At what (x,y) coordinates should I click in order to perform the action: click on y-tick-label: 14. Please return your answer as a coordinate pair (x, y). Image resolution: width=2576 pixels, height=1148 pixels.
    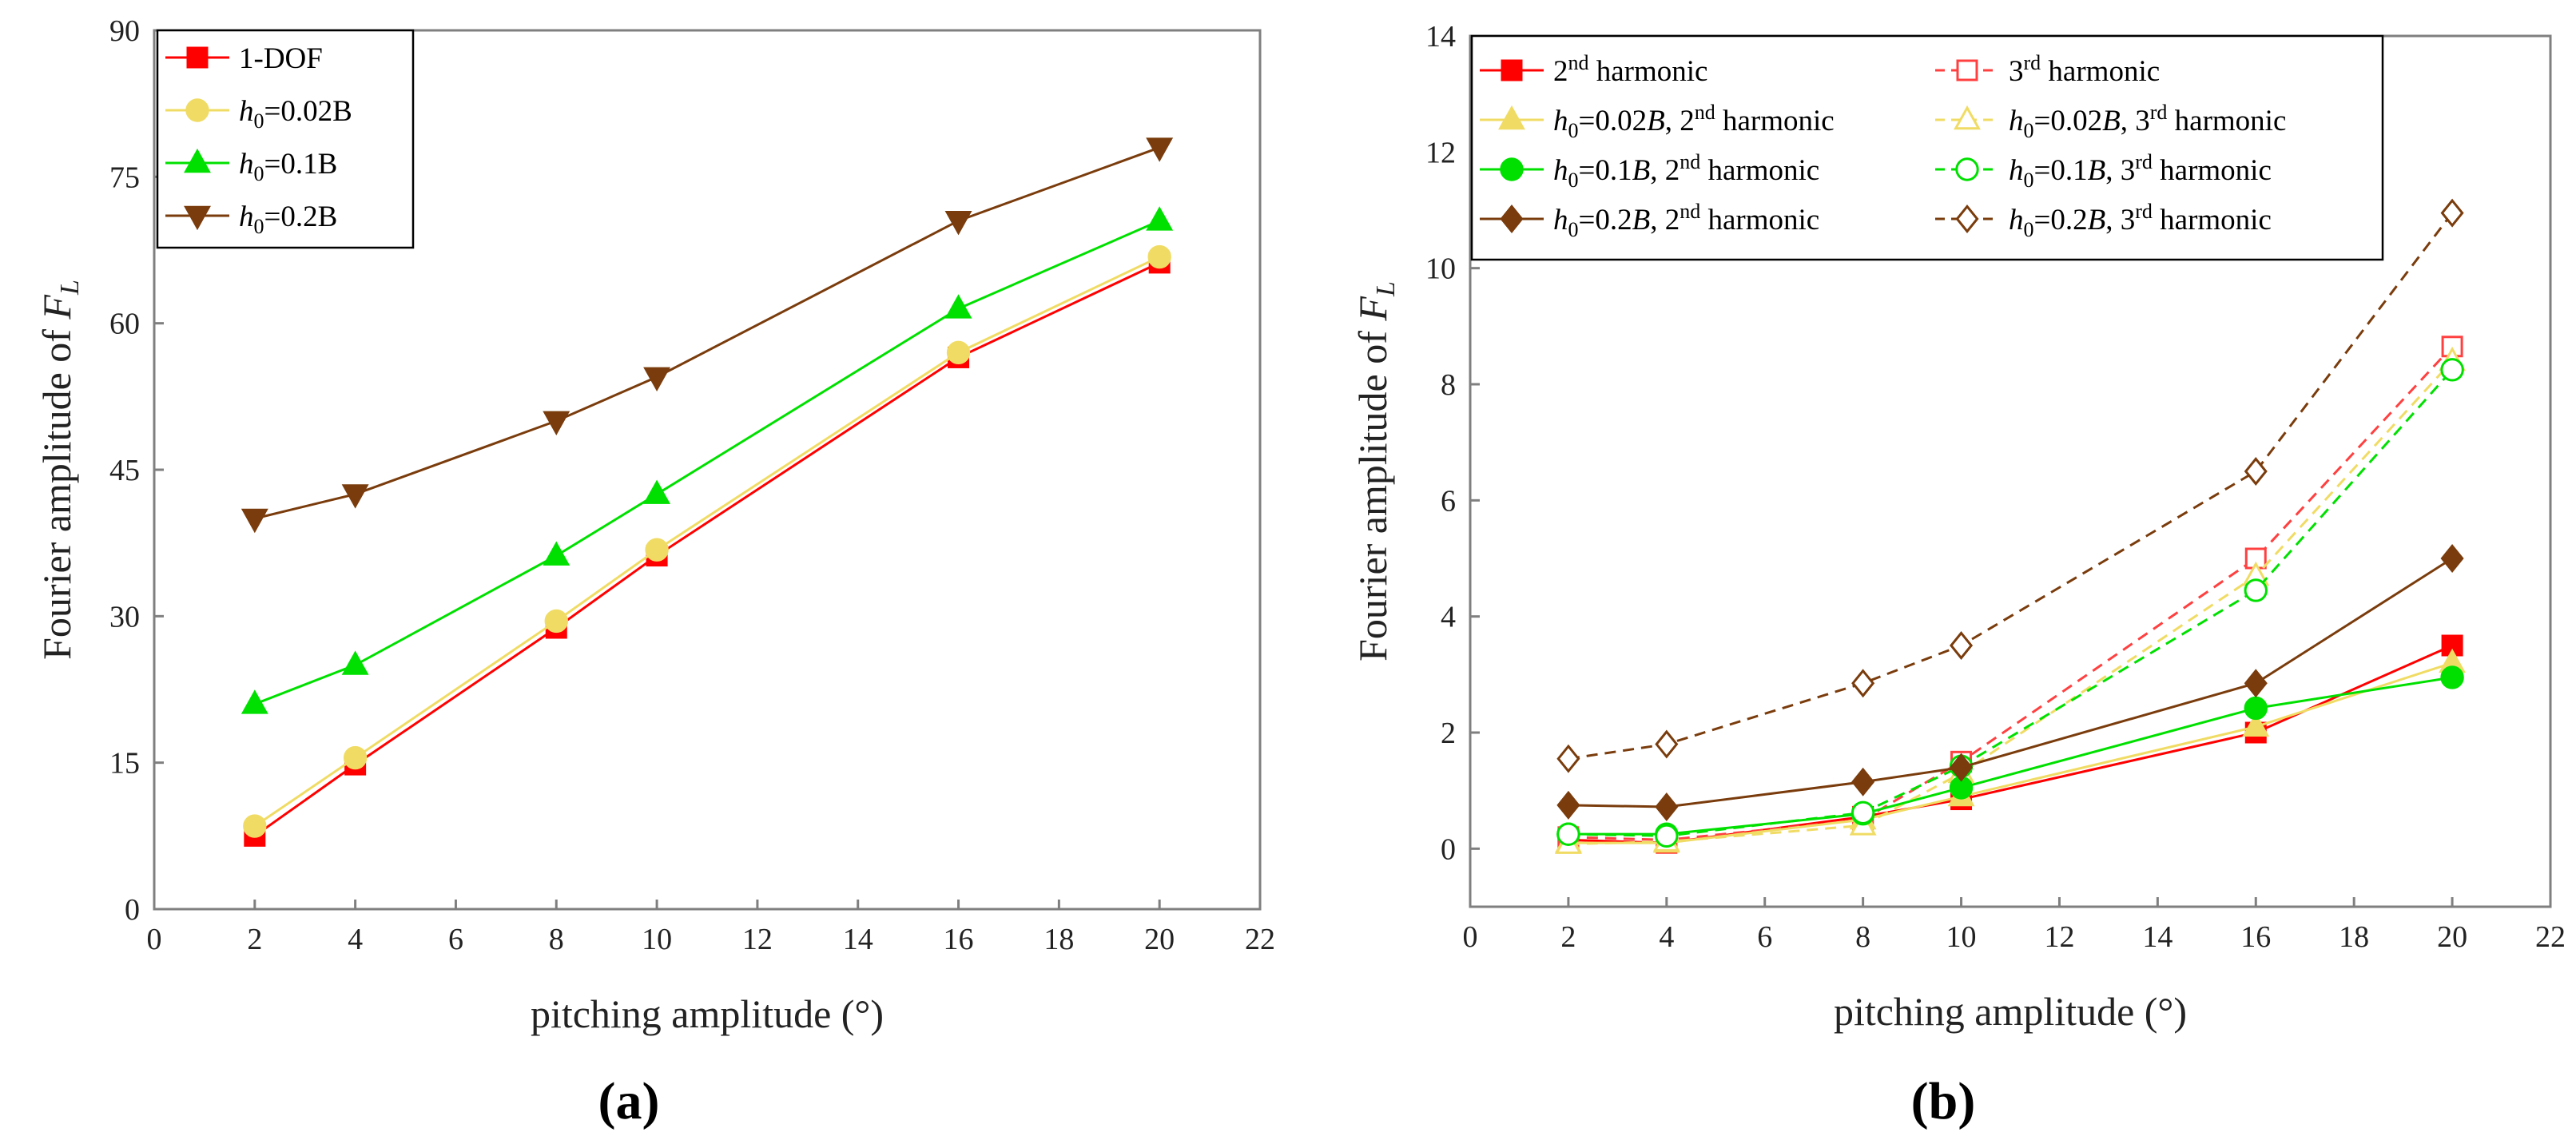
    Looking at the image, I should click on (1440, 37).